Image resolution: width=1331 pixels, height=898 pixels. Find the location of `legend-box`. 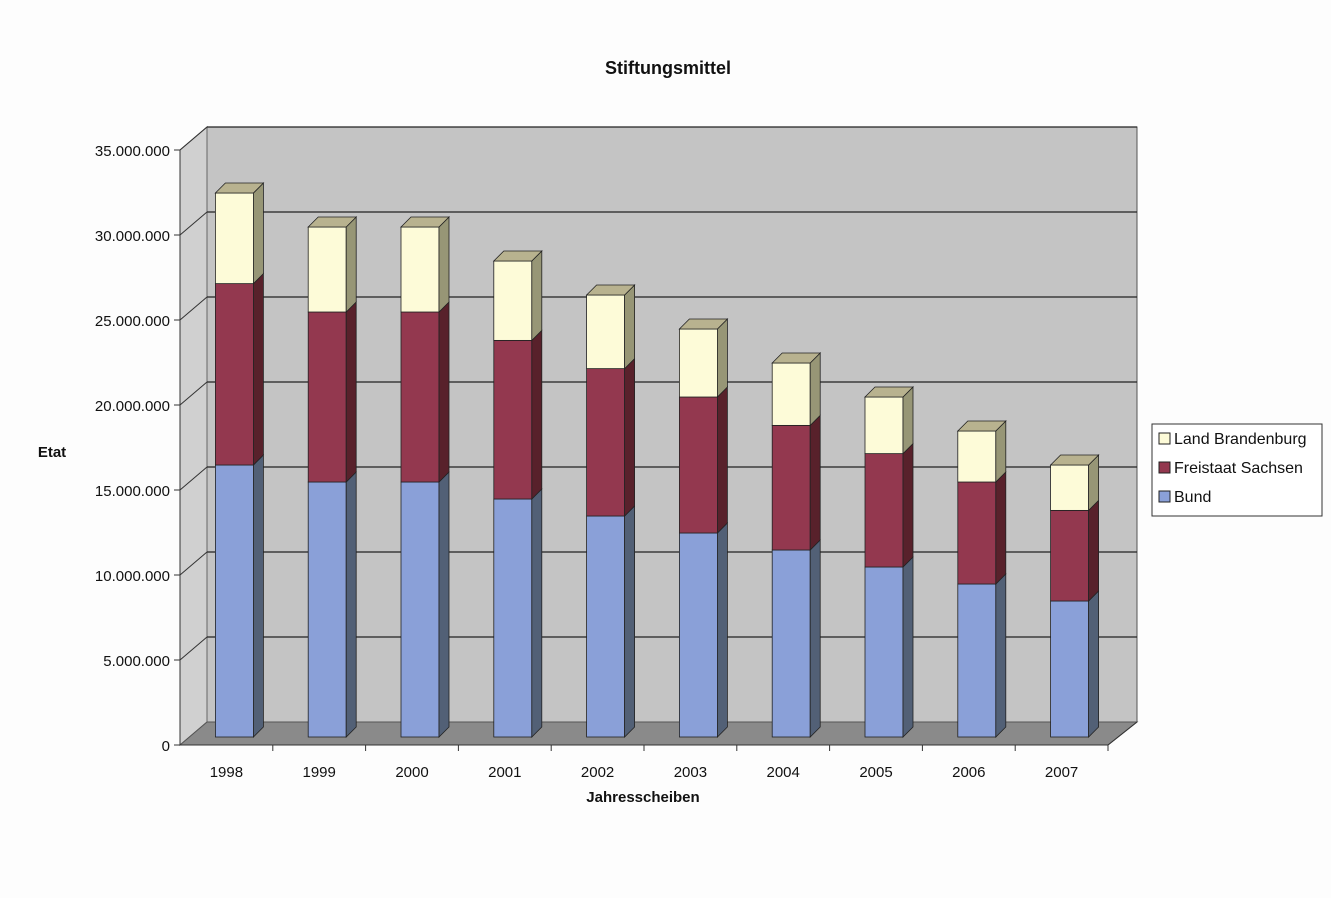

legend-box is located at coordinates (1237, 470).